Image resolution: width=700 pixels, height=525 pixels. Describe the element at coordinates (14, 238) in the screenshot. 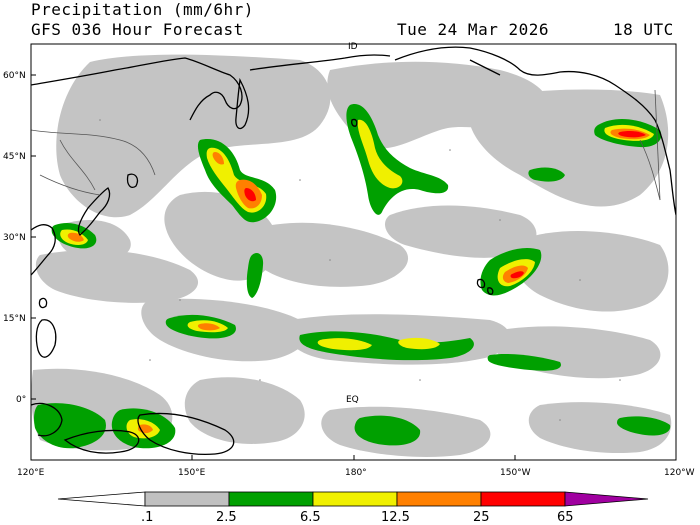

I see `lat-label-30n: 30°N` at that location.